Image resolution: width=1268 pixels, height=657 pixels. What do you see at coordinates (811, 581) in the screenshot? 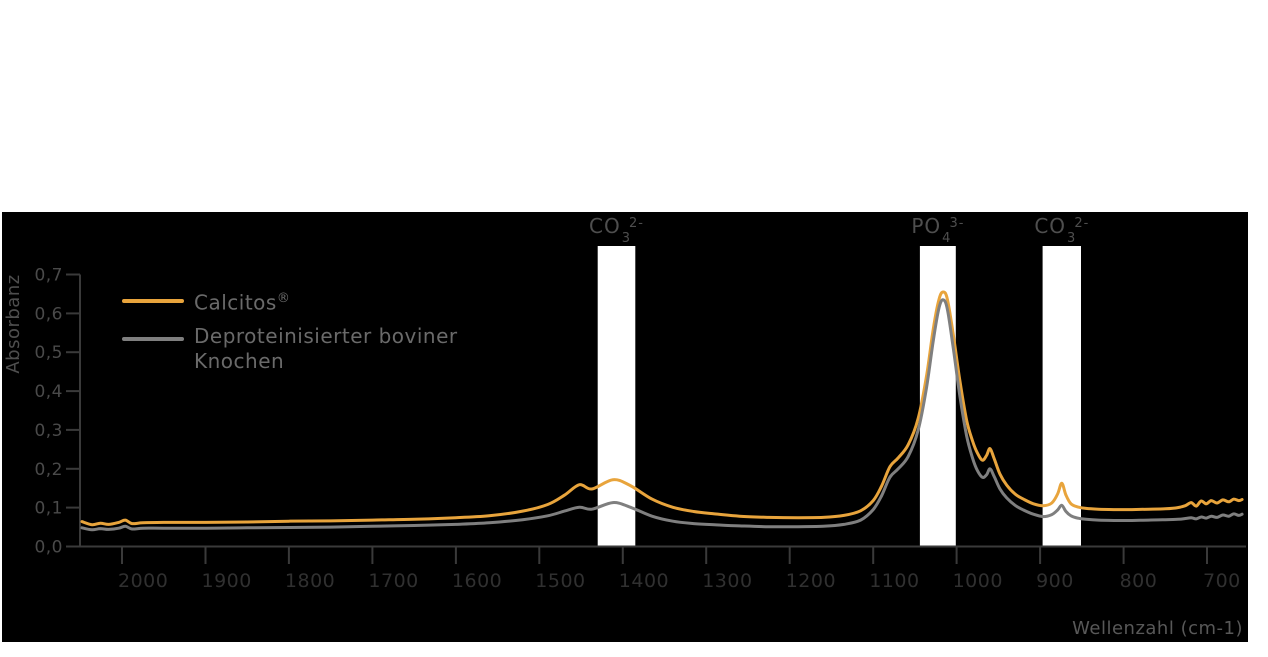
I see `x-tick-label: 1200` at bounding box center [811, 581].